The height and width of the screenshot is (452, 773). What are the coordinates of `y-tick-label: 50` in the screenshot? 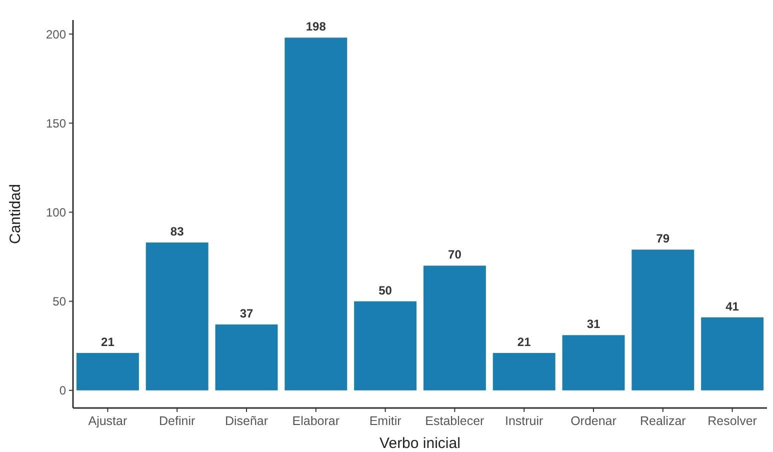 It's located at (59, 301).